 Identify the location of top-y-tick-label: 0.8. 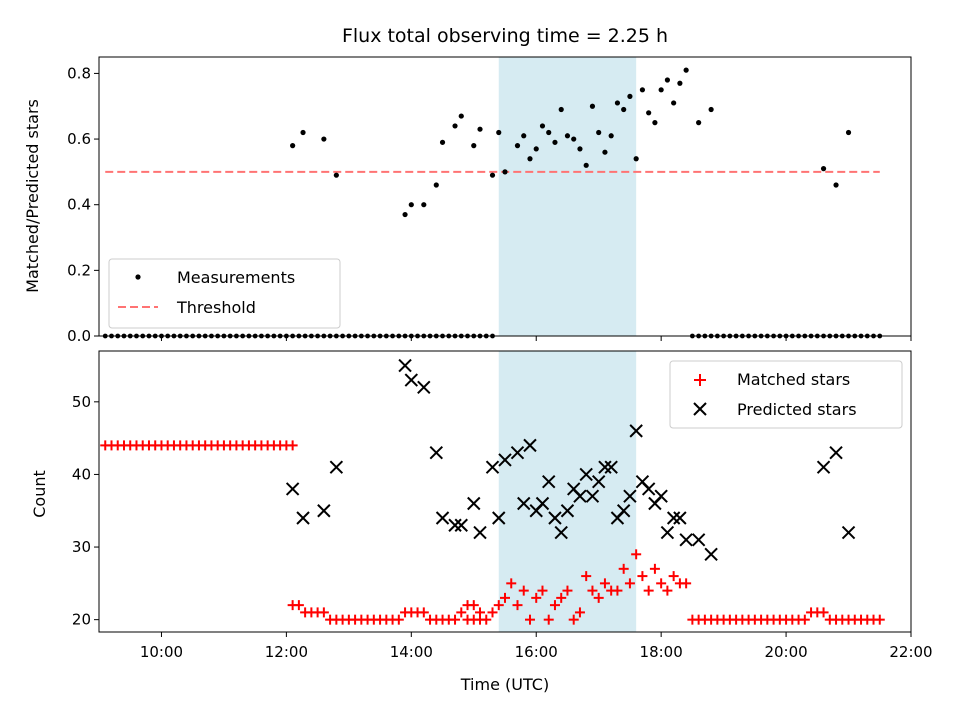
(79, 73).